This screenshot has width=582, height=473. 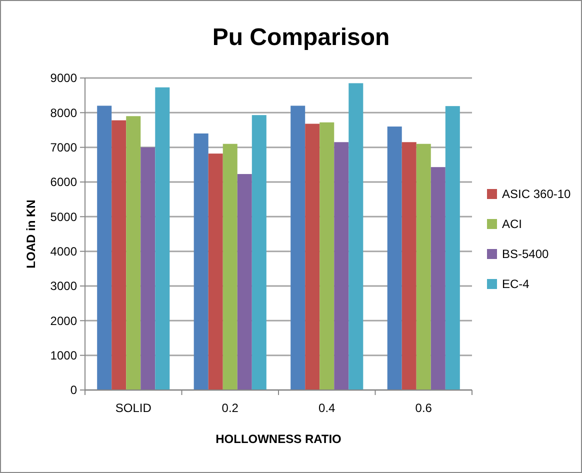 What do you see at coordinates (31, 234) in the screenshot?
I see `y-axis-title: LOAD in KN` at bounding box center [31, 234].